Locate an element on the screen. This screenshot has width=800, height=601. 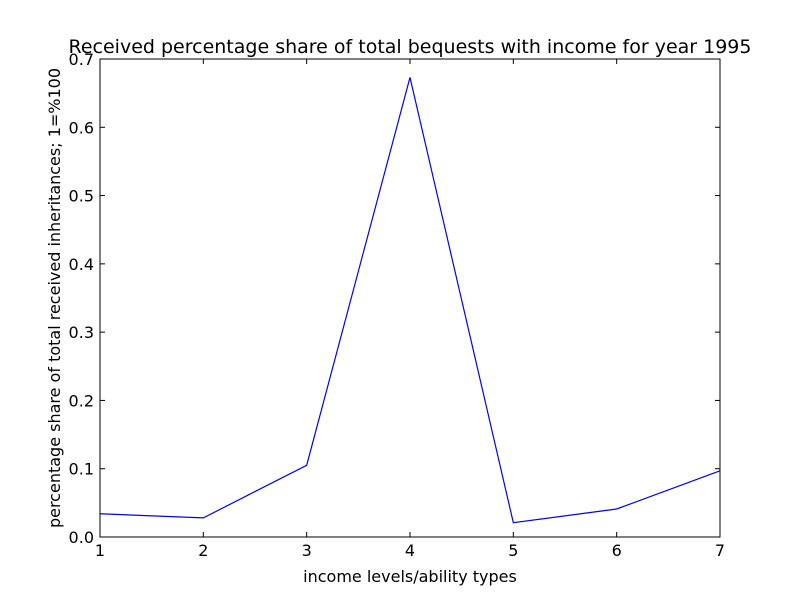
x-tick-label: 7 is located at coordinates (720, 550).